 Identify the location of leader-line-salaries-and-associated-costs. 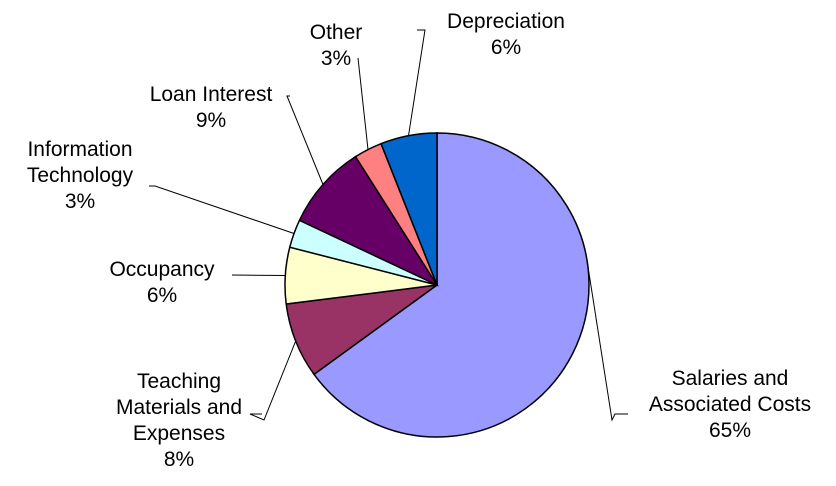
(607, 342).